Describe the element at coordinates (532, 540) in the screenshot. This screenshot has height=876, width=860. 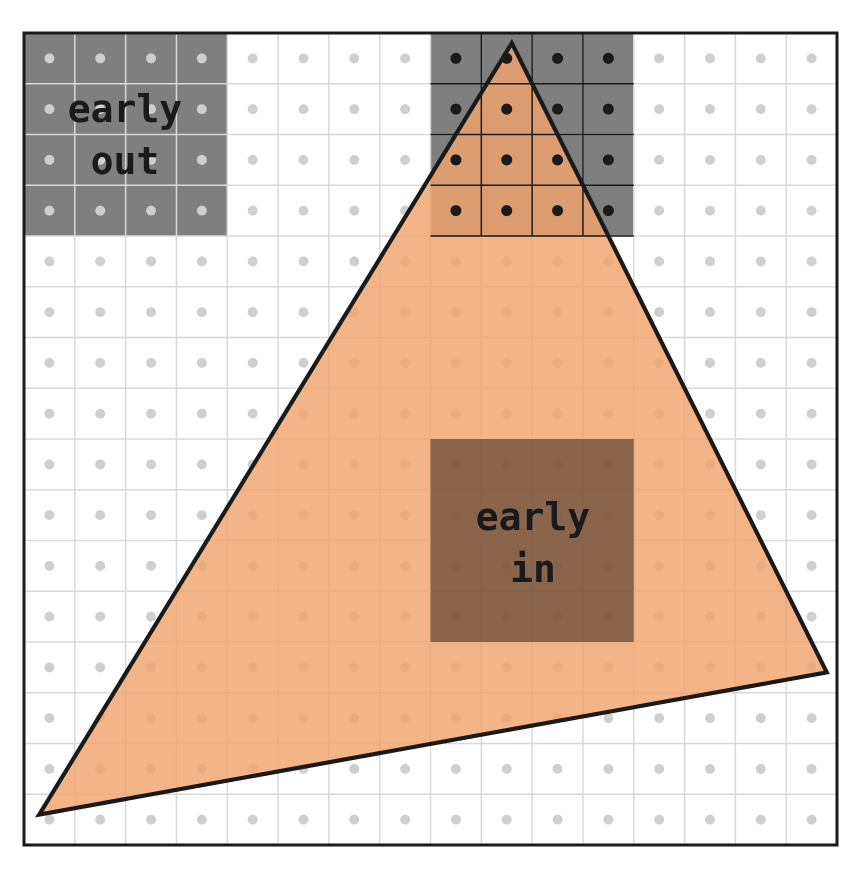
I see `block-overlays` at that location.